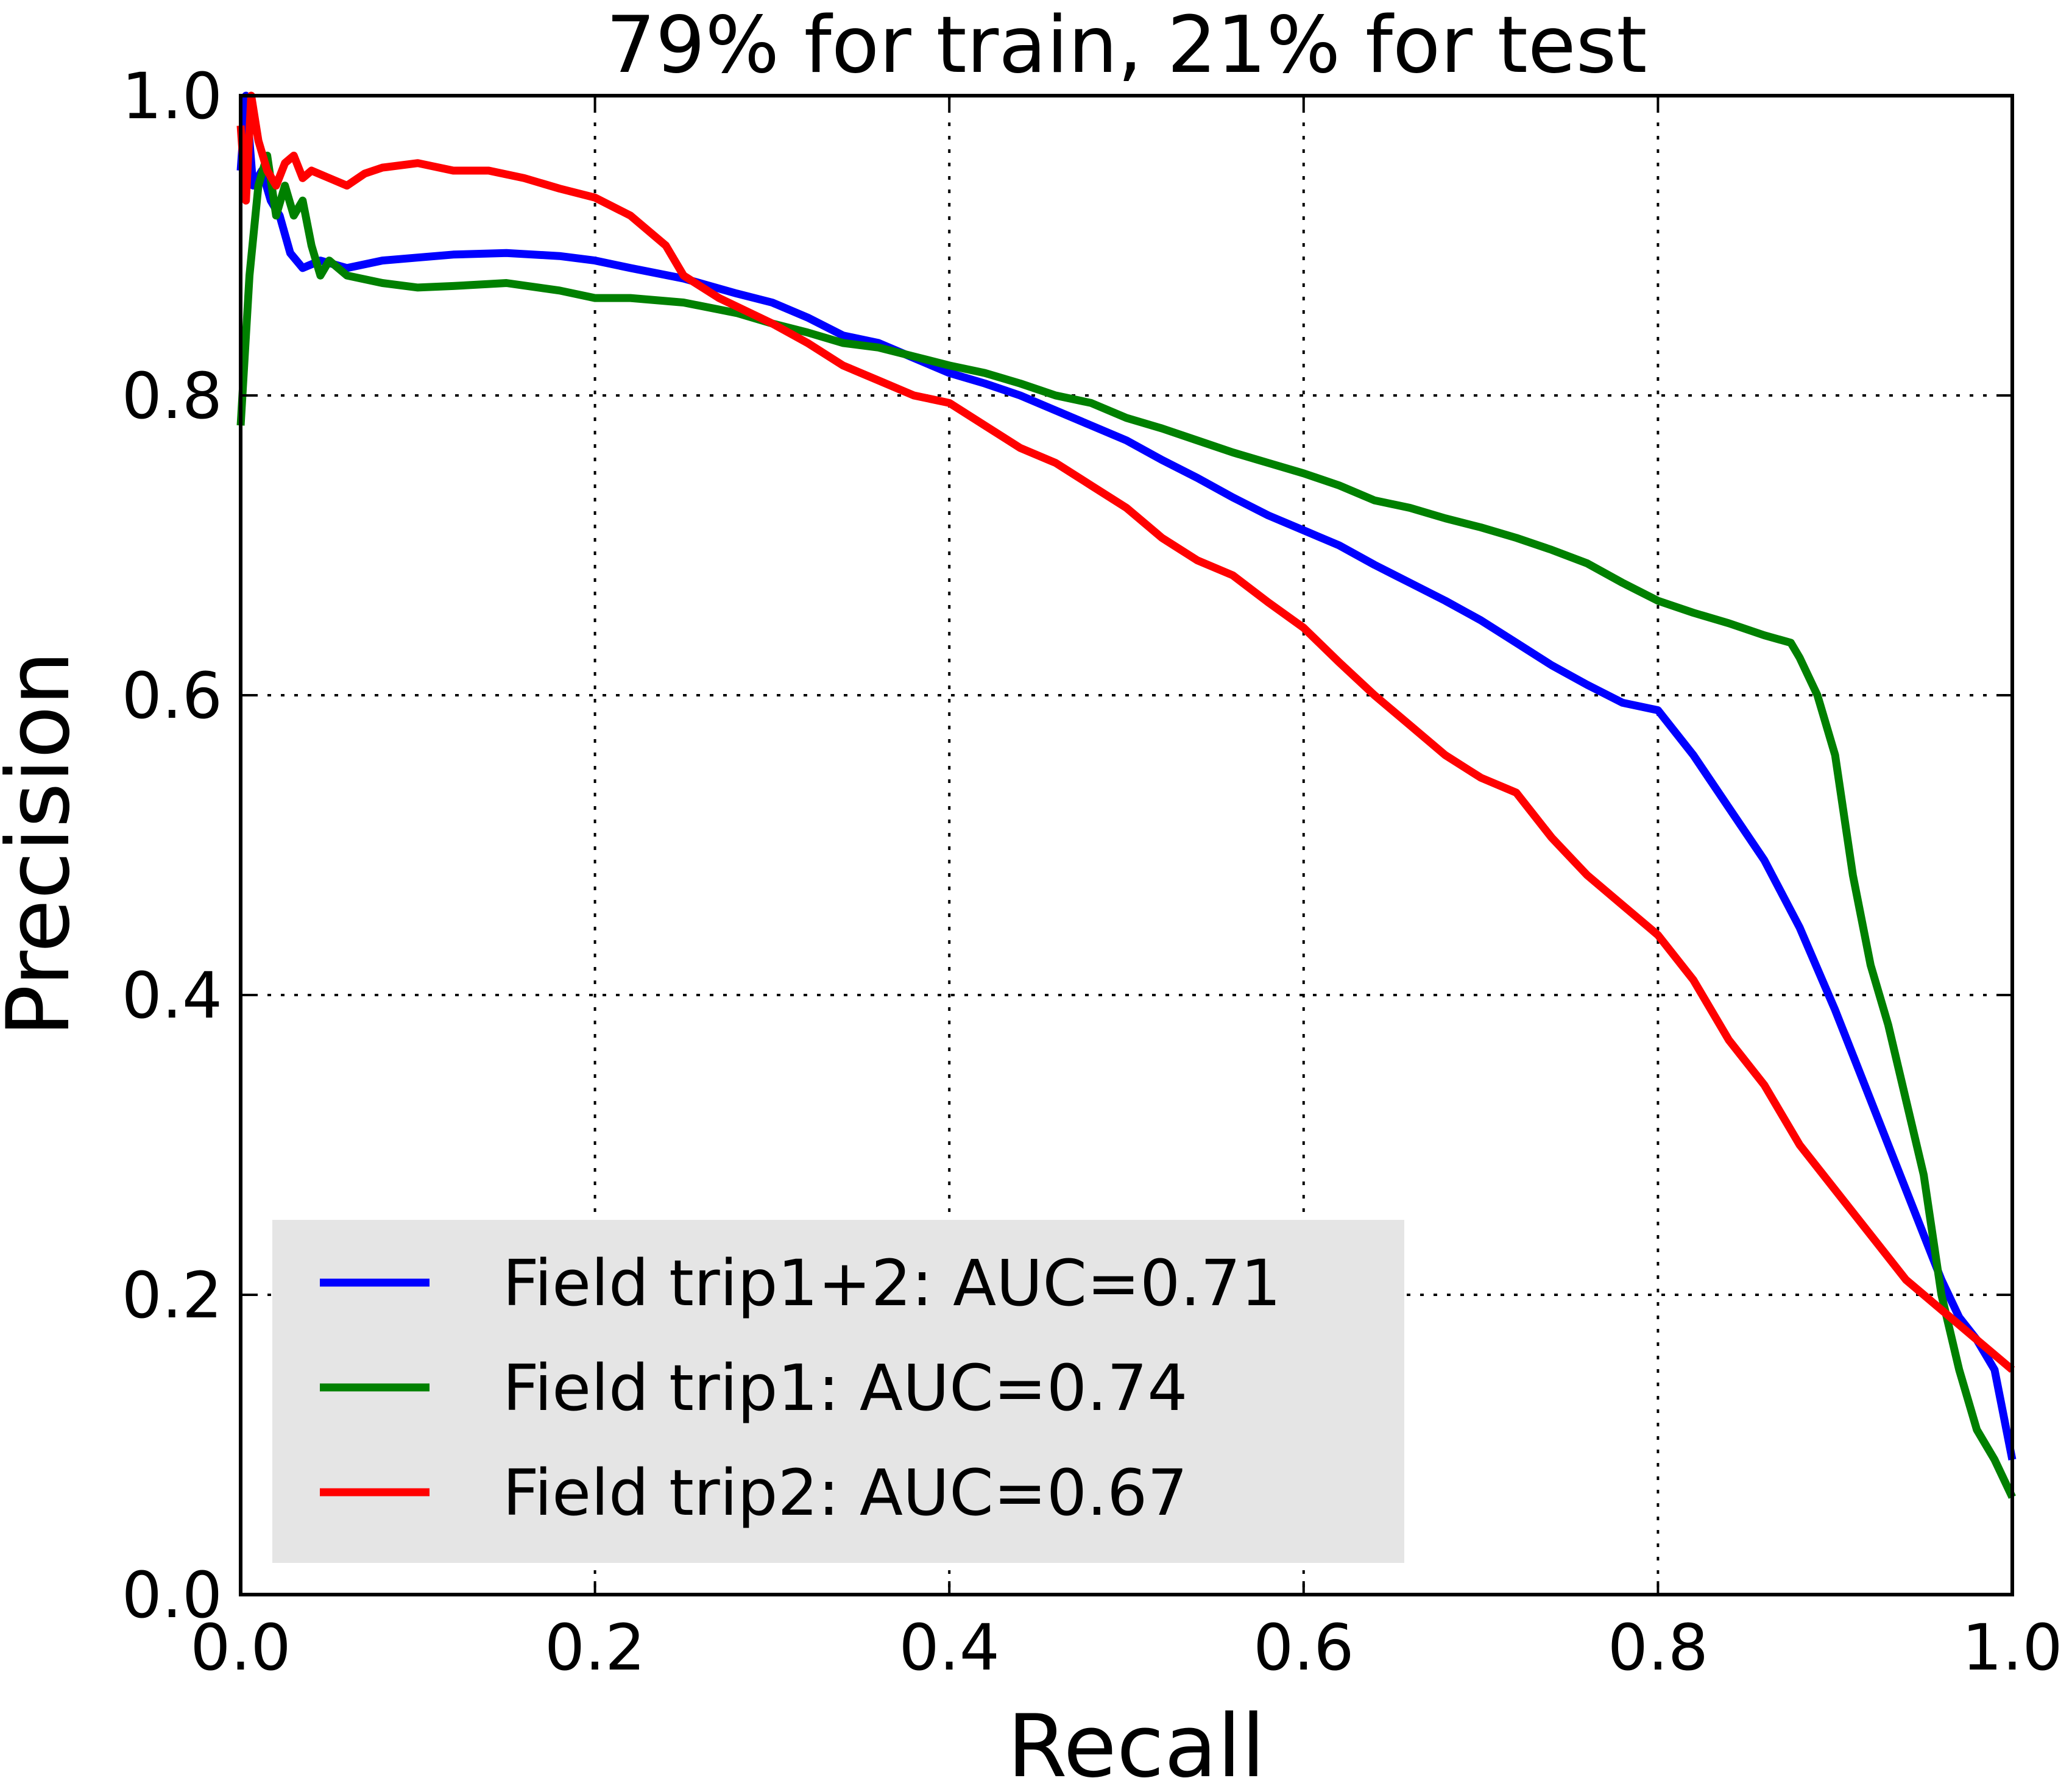 The height and width of the screenshot is (1778, 2072). Describe the element at coordinates (1303, 1647) in the screenshot. I see `x-tick-label: 0.6` at that location.